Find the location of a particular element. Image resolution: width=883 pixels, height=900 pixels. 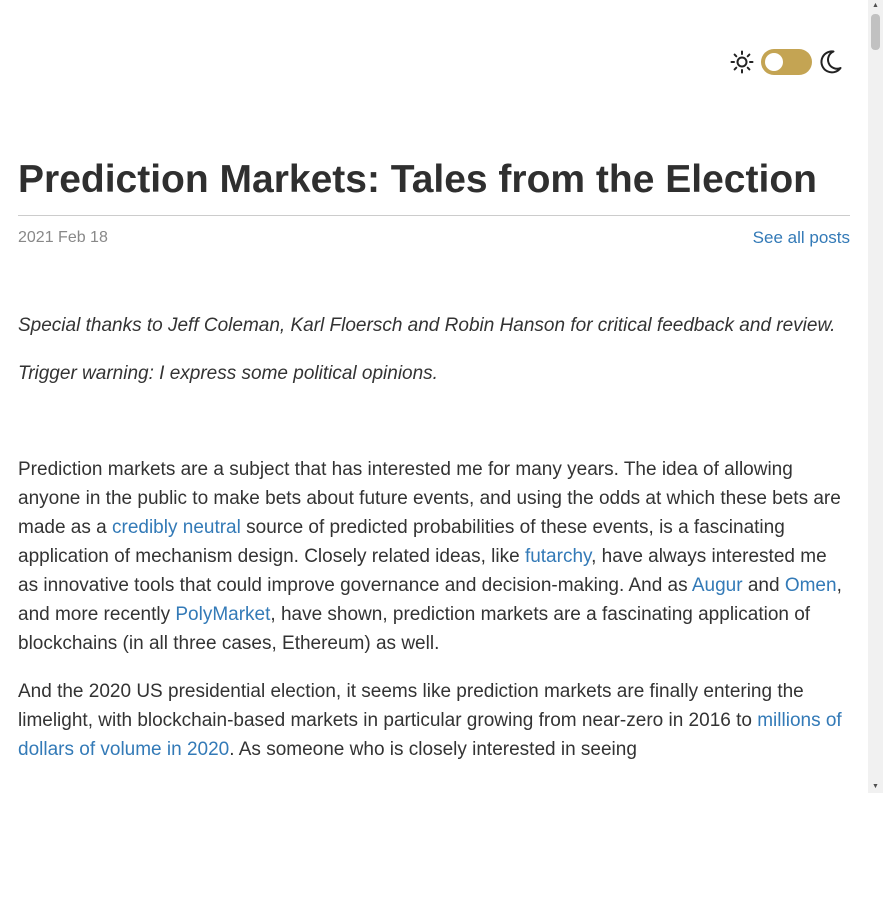

millions-volume-link: millions of dollars of volume in 2020 is located at coordinates (430, 735).